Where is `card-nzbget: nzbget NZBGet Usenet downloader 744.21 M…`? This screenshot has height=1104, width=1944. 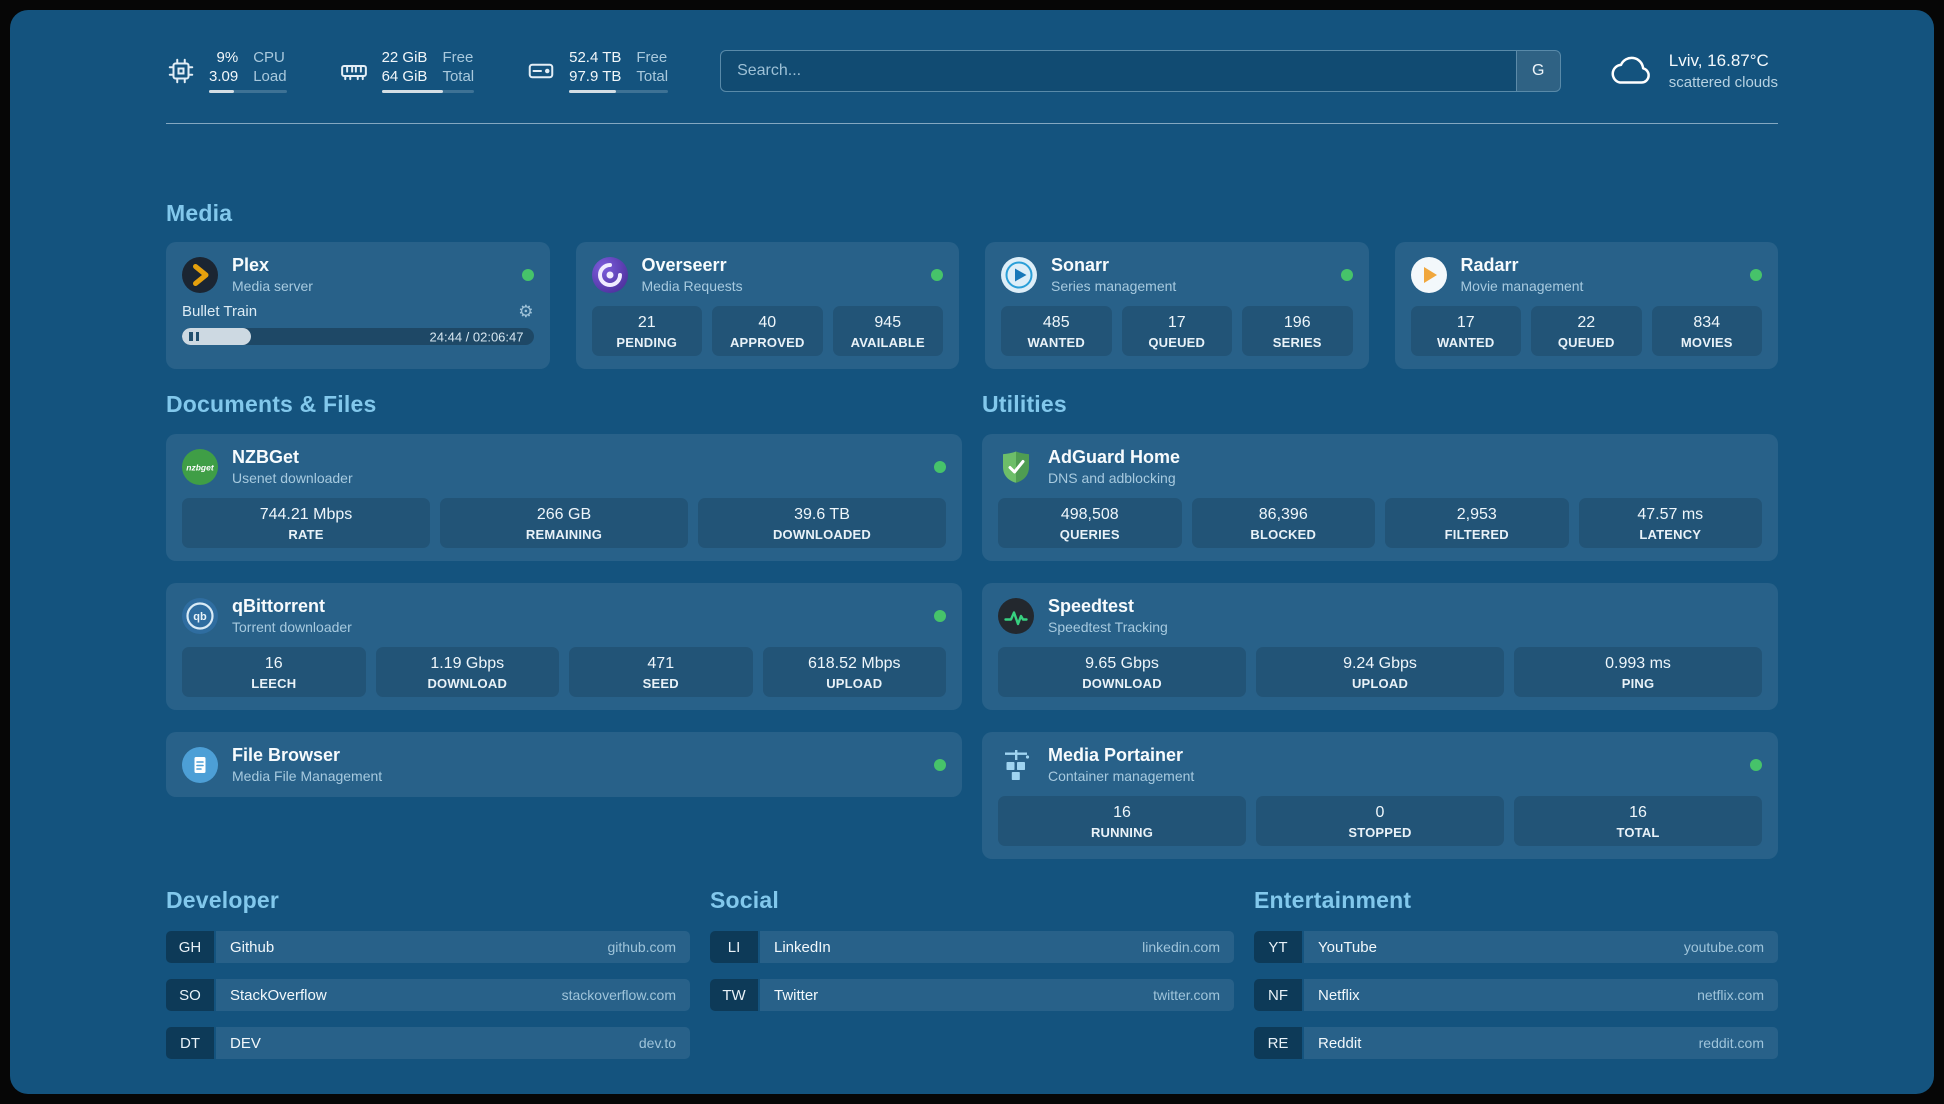
card-nzbget: nzbget NZBGet Usenet downloader 744.21 M… is located at coordinates (564, 497).